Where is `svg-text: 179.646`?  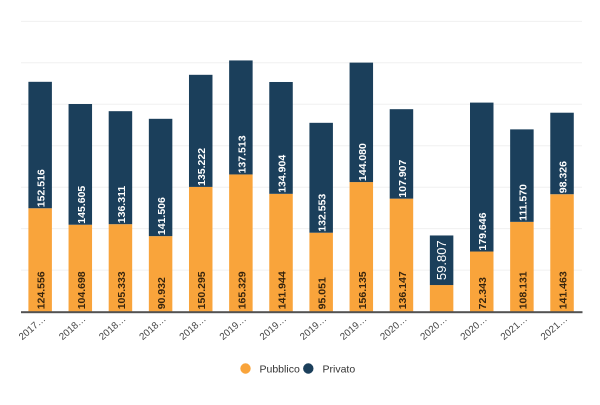 svg-text: 179.646 is located at coordinates (483, 231).